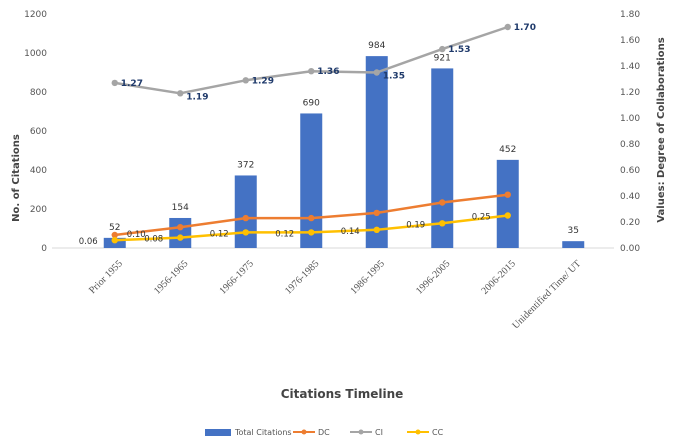  Describe the element at coordinates (38, 210) in the screenshot. I see `y-tick-label: 200` at that location.